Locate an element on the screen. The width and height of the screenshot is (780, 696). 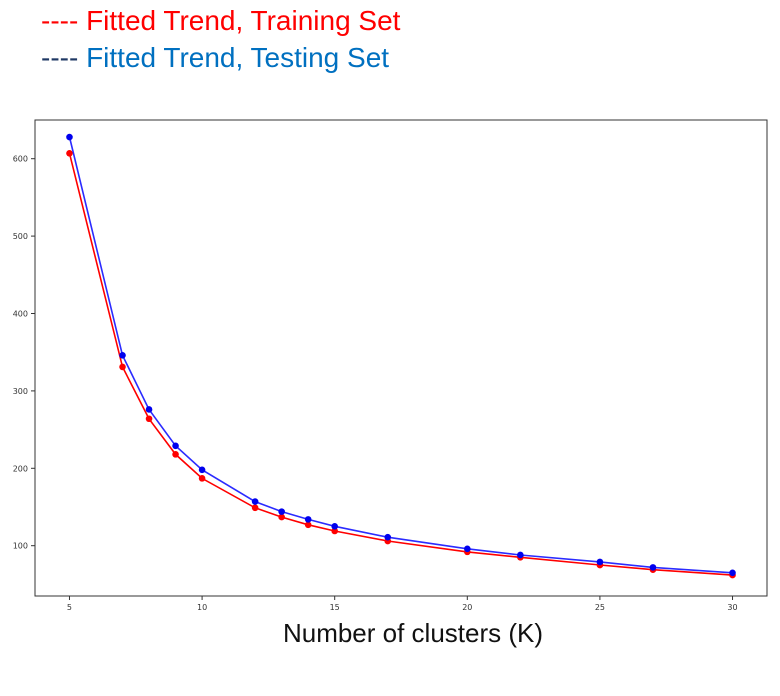
x-tick-label: 25 is located at coordinates (600, 606).